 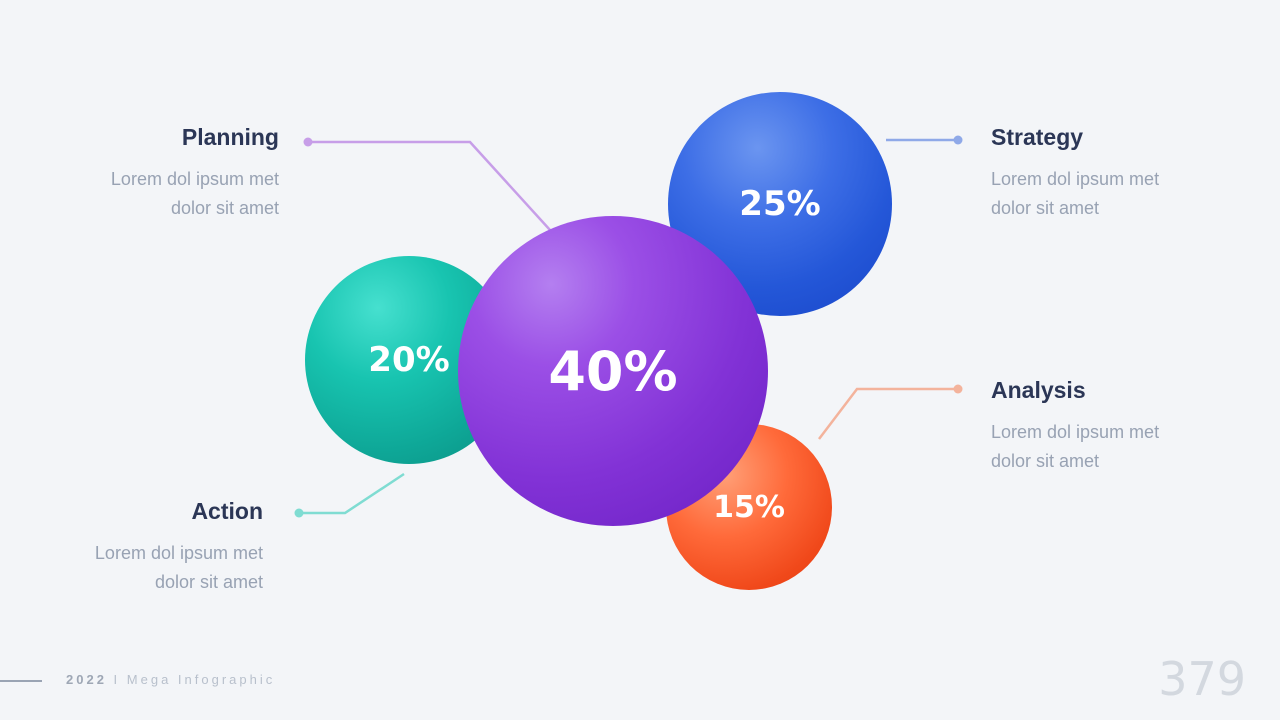 What do you see at coordinates (230, 137) in the screenshot?
I see `planning-title: Planning` at bounding box center [230, 137].